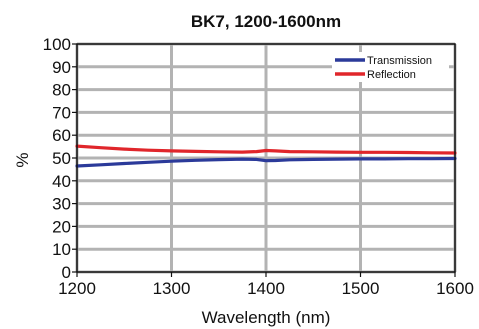 The width and height of the screenshot is (479, 329). What do you see at coordinates (266, 162) in the screenshot?
I see `series-line-transmission` at bounding box center [266, 162].